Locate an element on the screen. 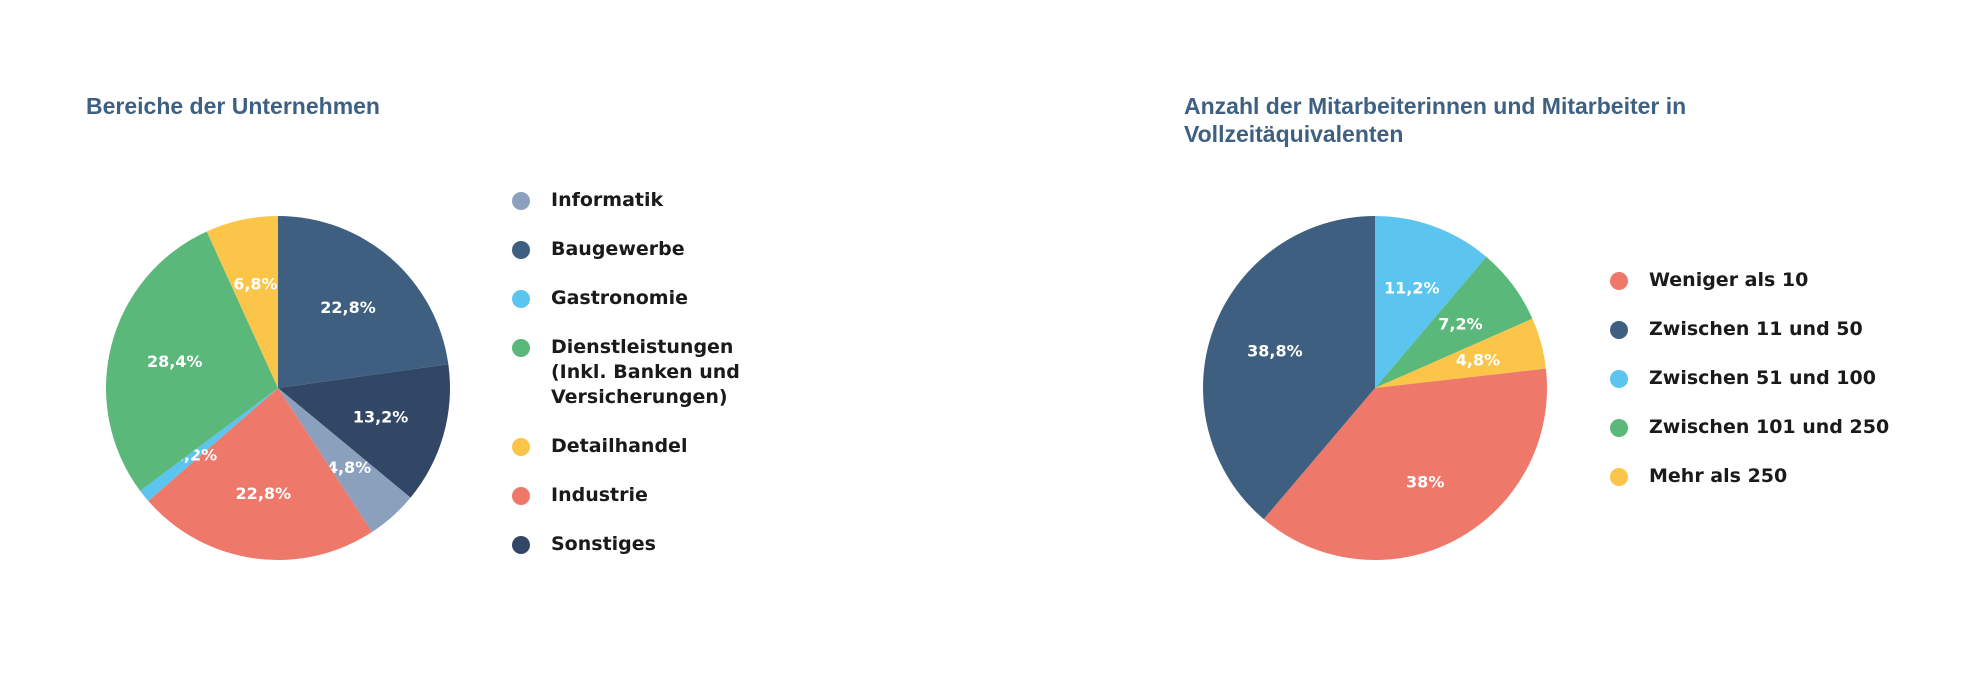 The image size is (1980, 676). pie-chart-employees: 11,2% 7,2% 4,8% 38% 38,8% is located at coordinates (1375, 388).